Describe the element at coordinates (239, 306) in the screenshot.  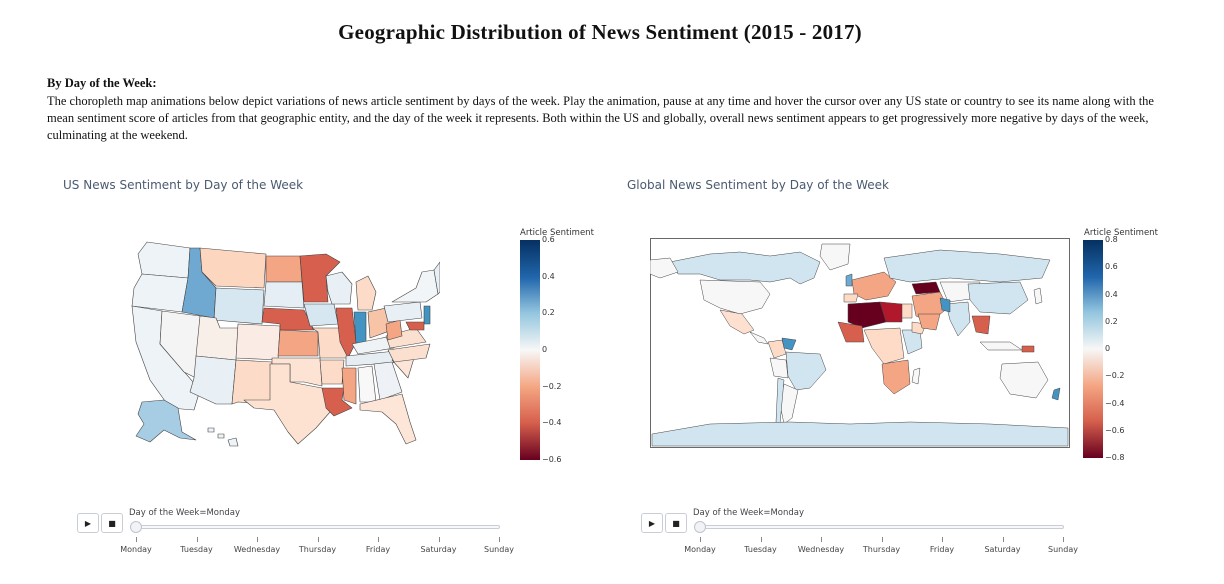
I see `state-wyoming` at that location.